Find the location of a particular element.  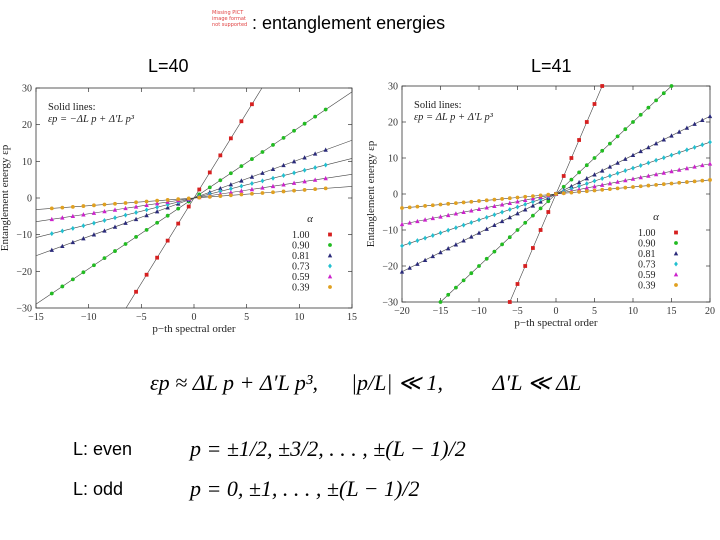

l40-x-tick-label: 0 is located at coordinates (194, 317).